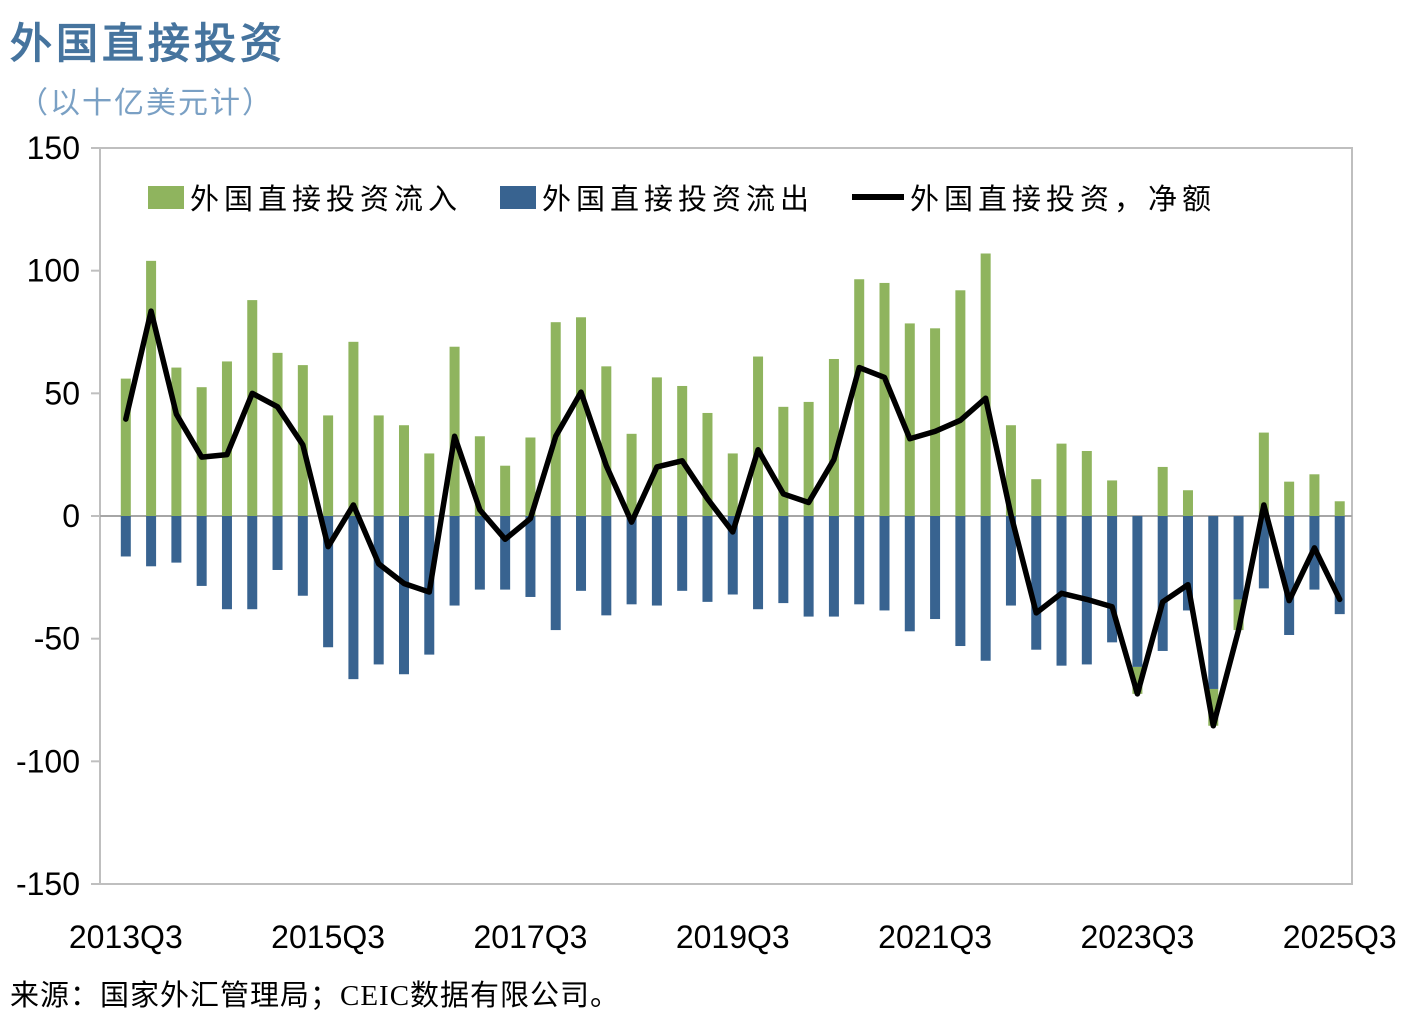  I want to click on x-tick-label: 2023Q3, so click(1137, 937).